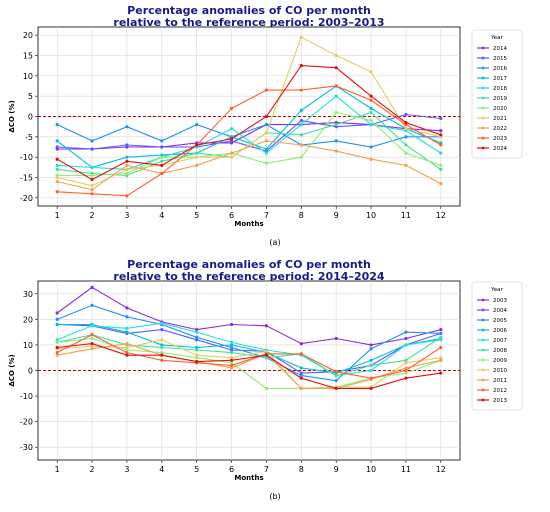 The width and height of the screenshot is (550, 512). What do you see at coordinates (483, 98) in the screenshot?
I see `chart1-legend-marker-2019` at bounding box center [483, 98].